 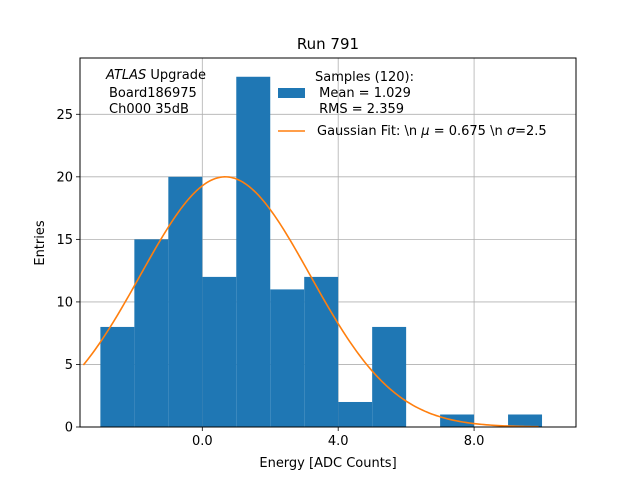 I want to click on y-axis-label: Entries, so click(x=40, y=243).